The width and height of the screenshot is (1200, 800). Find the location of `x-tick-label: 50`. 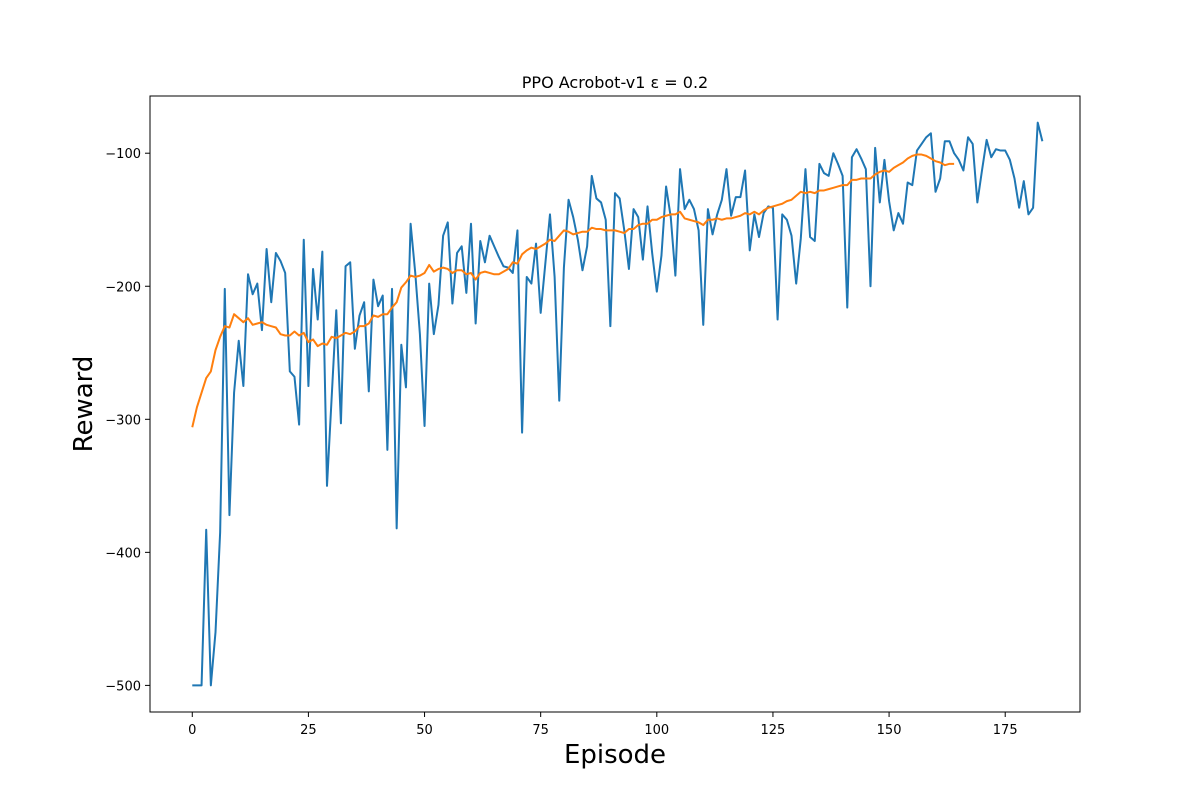

x-tick-label: 50 is located at coordinates (424, 730).